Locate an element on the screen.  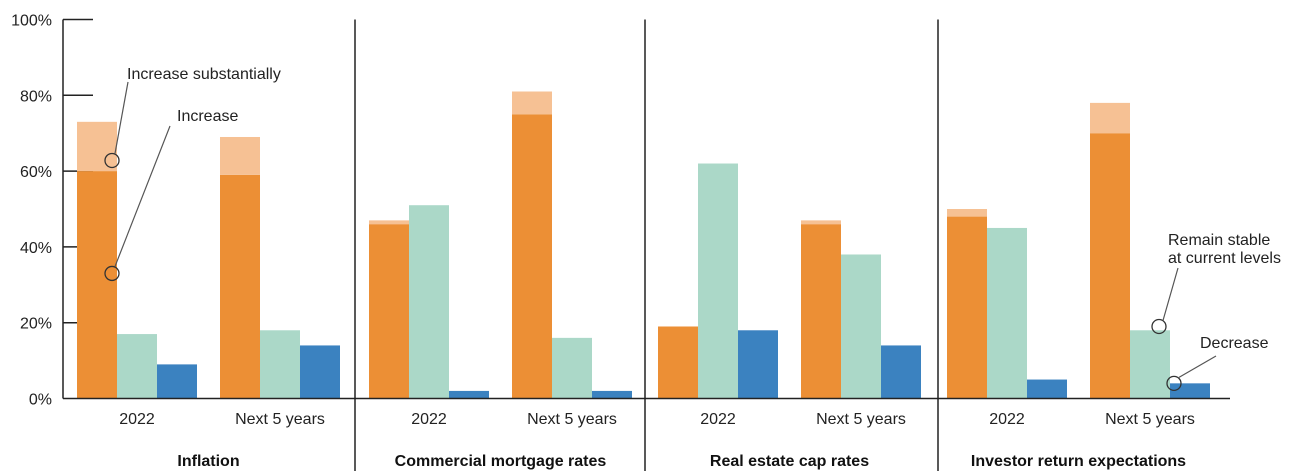
y-tick-label: 80% is located at coordinates (36, 96).